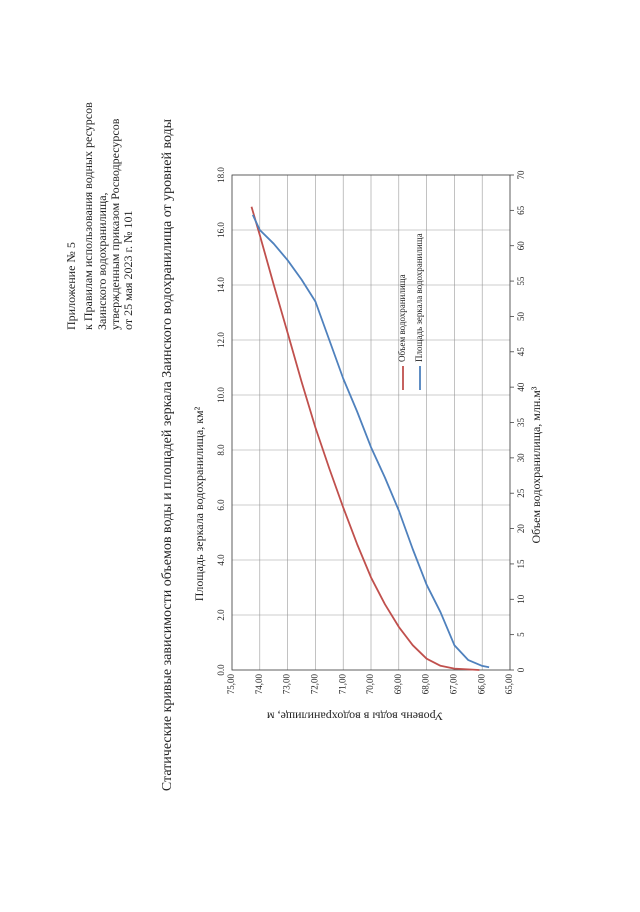  I want to click on x2-tick-label: 35, so click(521, 423).